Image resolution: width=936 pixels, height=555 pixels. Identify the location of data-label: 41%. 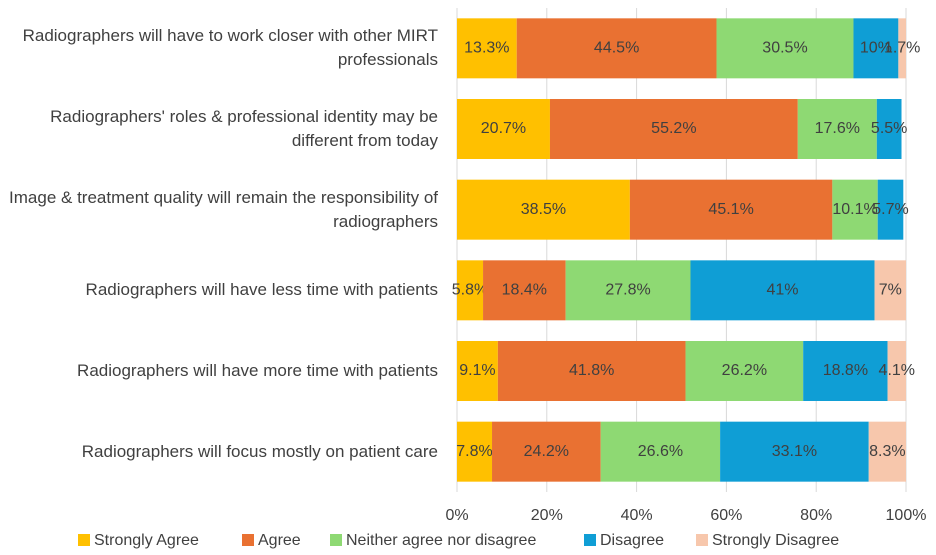
(783, 290).